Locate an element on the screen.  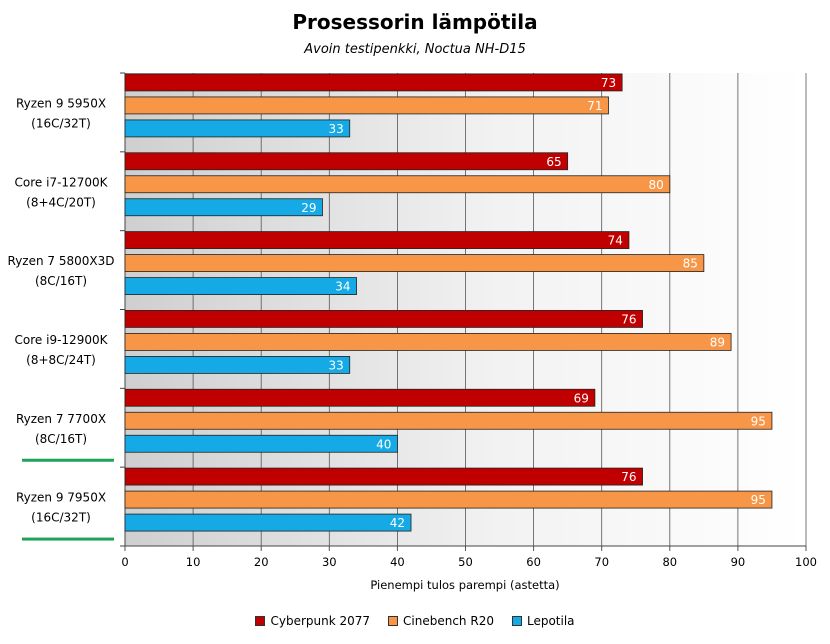
category-label: Ryzen 9 7950X is located at coordinates (61, 498).